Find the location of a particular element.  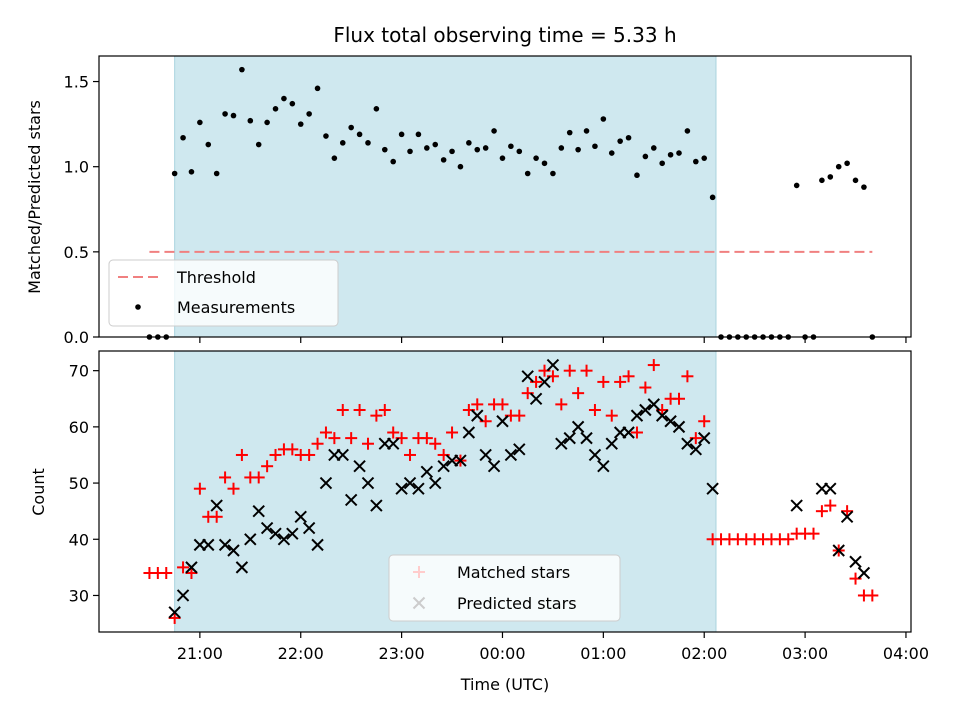

top-ytick-label: 0.0 is located at coordinates (76, 337).